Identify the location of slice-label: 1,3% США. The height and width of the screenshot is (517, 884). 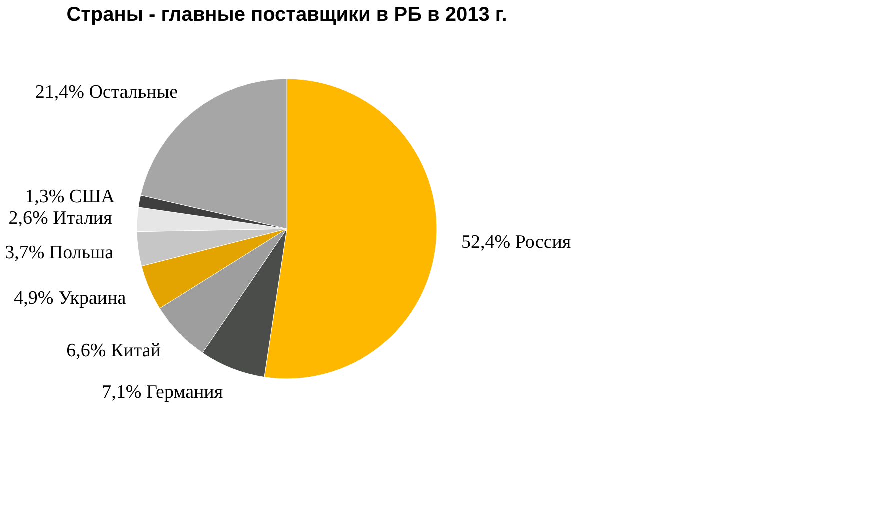
(70, 197).